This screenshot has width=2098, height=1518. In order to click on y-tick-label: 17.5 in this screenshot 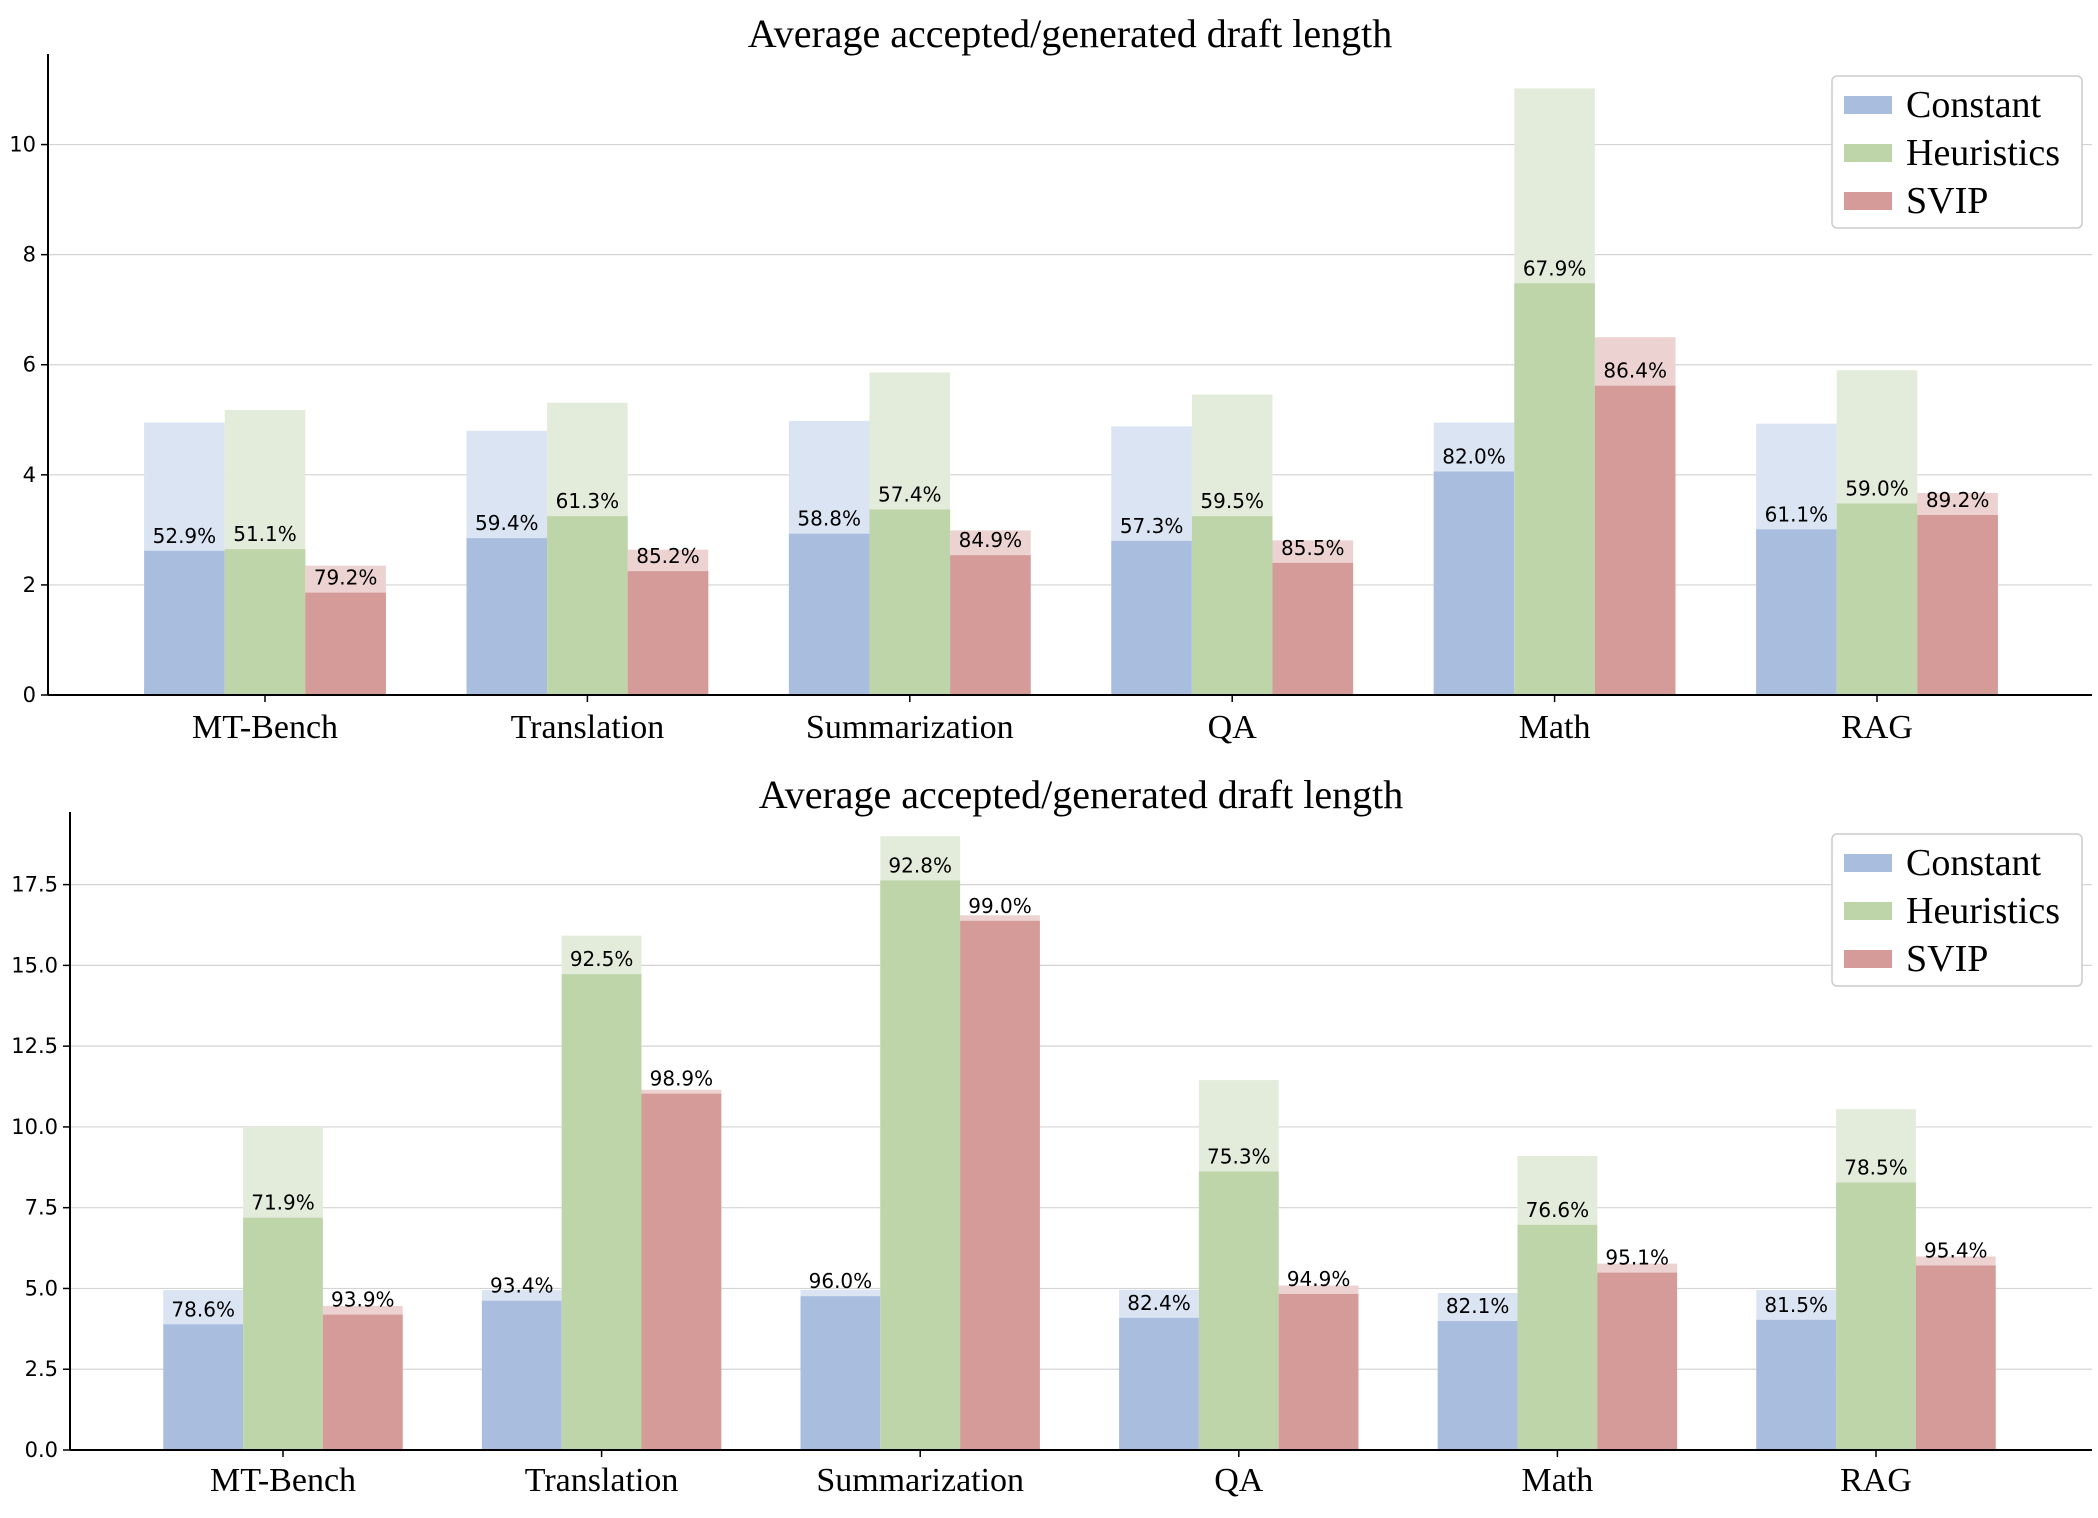, I will do `click(34, 885)`.